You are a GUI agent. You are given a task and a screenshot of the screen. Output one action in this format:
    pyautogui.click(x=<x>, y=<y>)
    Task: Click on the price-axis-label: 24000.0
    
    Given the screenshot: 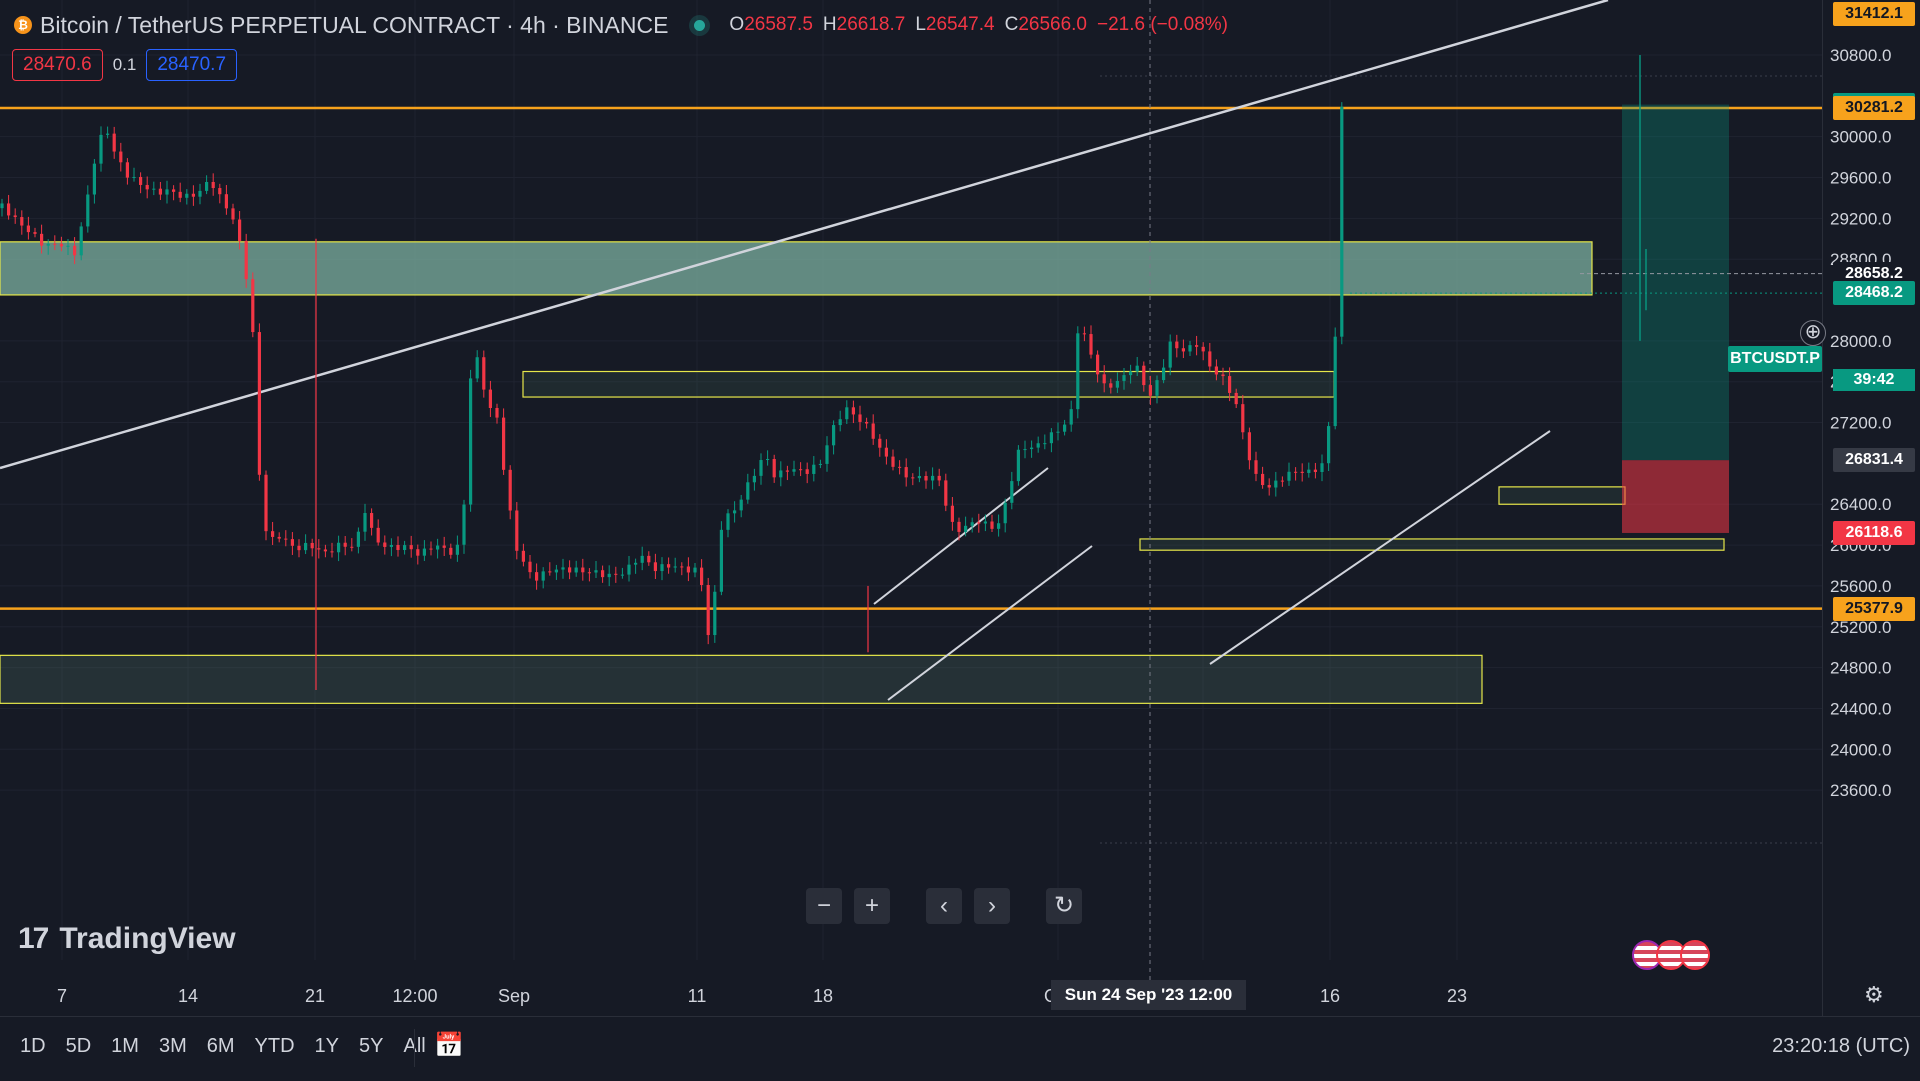 What is the action you would take?
    pyautogui.click(x=1860, y=749)
    